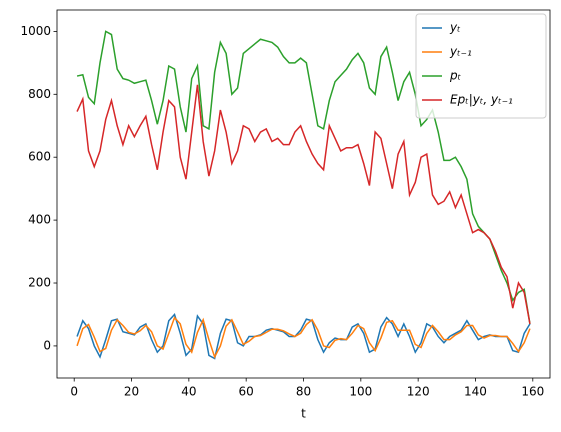  I want to click on y-tick-label: 800, so click(39, 94).